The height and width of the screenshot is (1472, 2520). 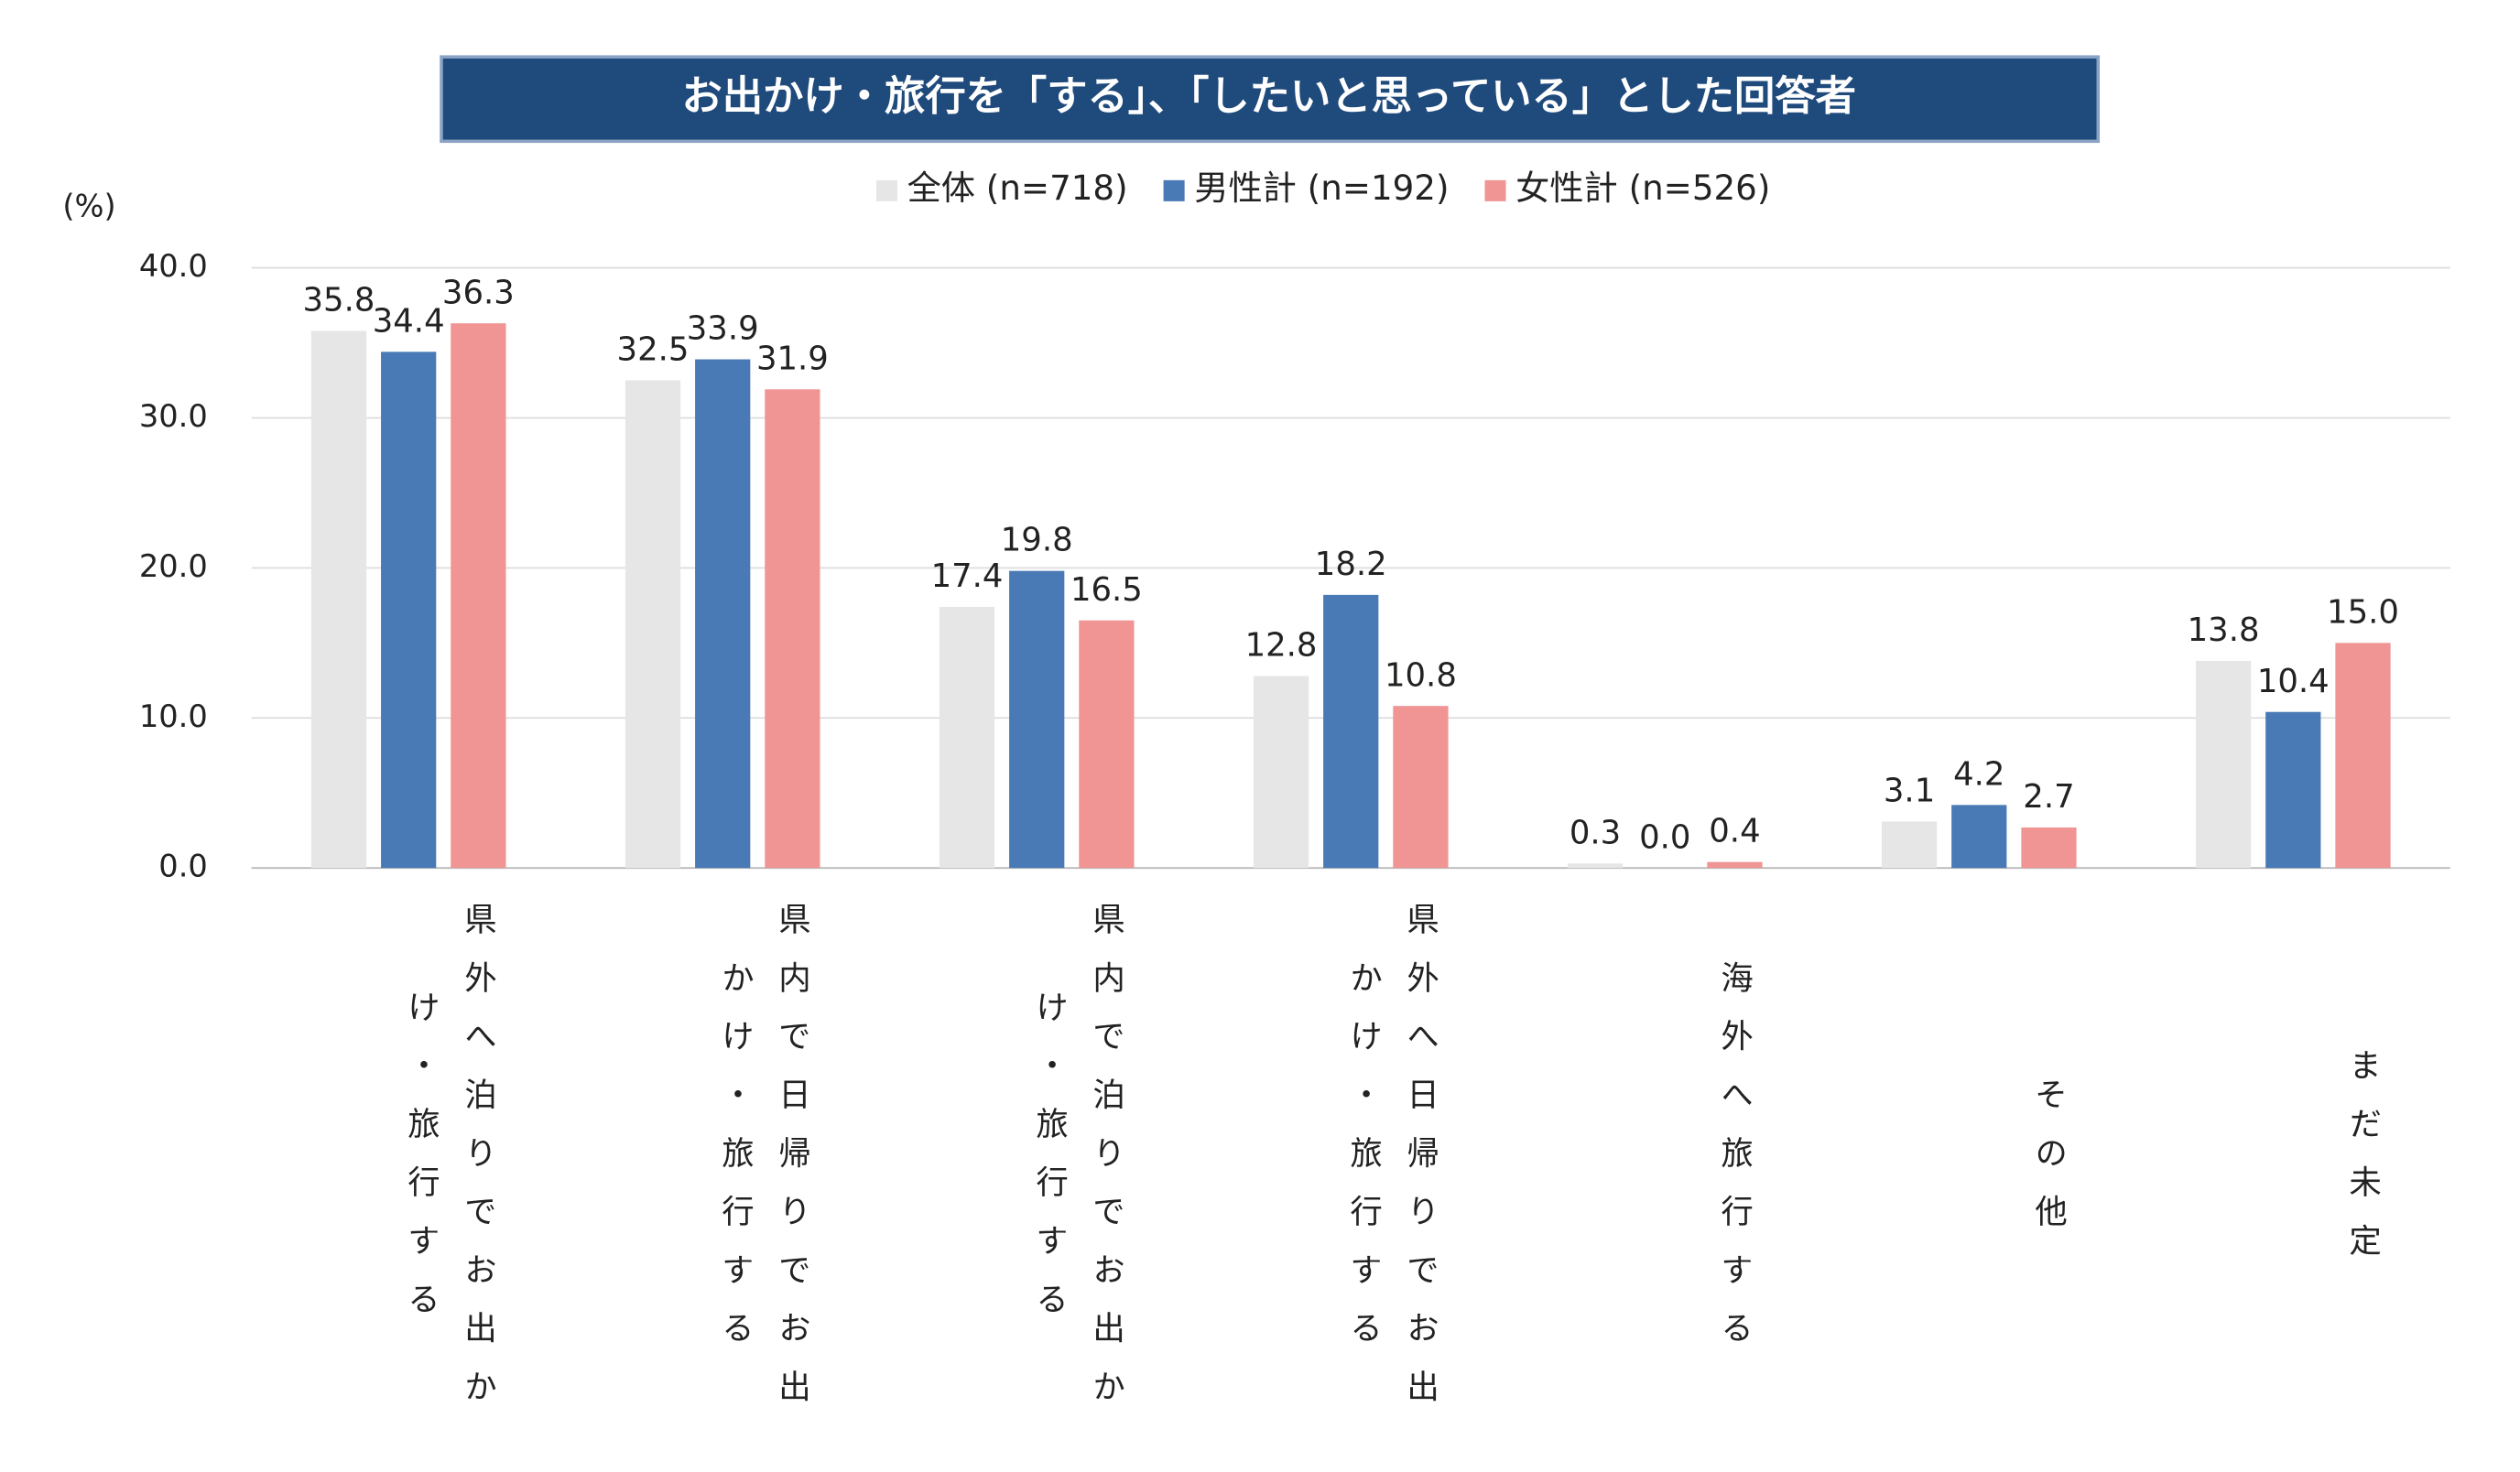 I want to click on x-tick-label: まだ未定, so click(x=2363, y=1165).